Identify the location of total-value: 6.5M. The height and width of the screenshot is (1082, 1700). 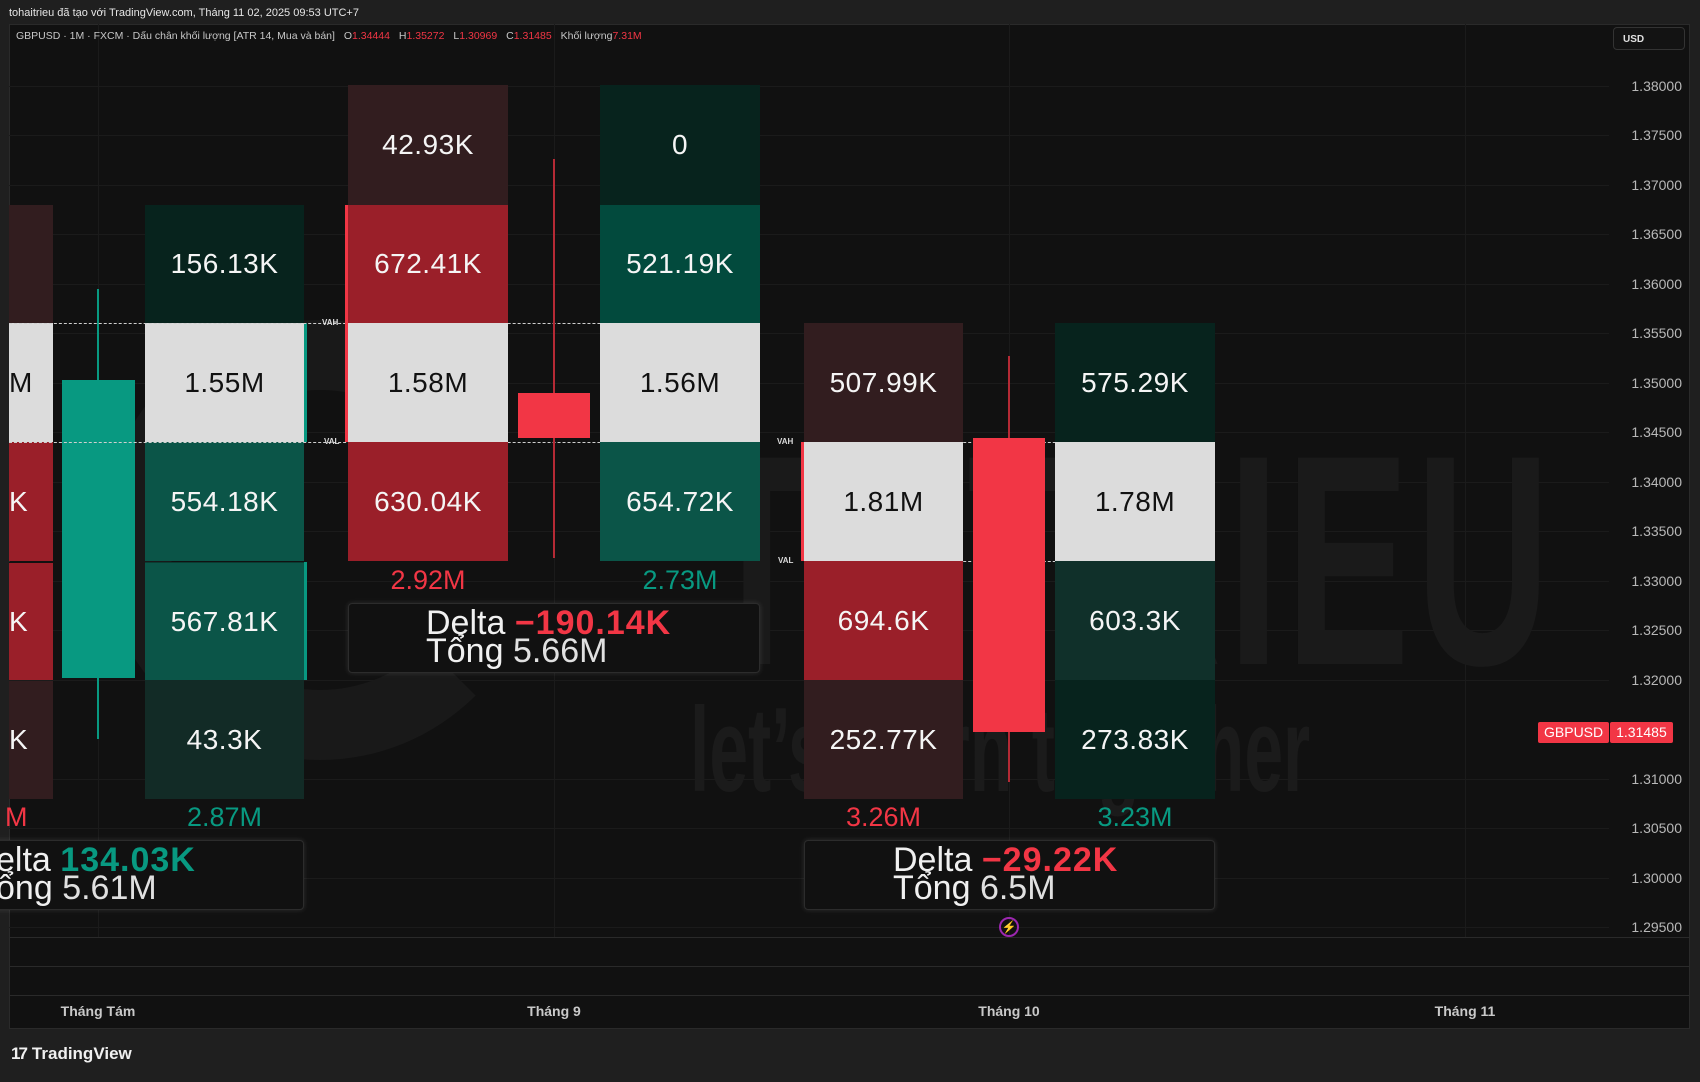
(1017, 888).